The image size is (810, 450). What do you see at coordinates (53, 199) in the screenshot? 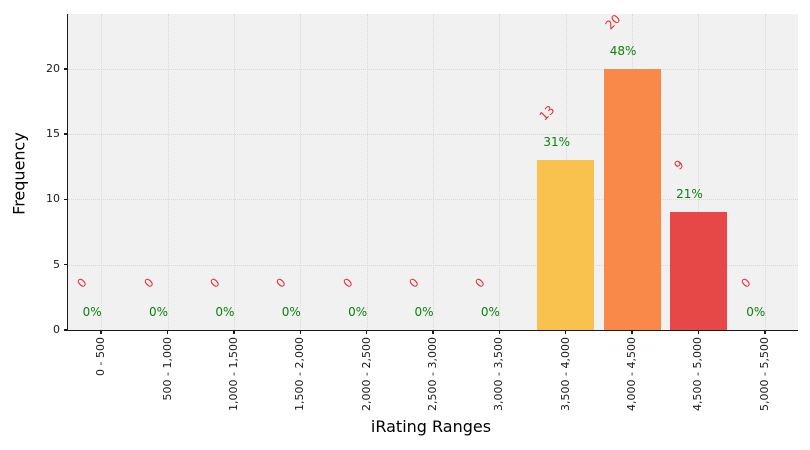
I see `y-tick-label: 10` at bounding box center [53, 199].